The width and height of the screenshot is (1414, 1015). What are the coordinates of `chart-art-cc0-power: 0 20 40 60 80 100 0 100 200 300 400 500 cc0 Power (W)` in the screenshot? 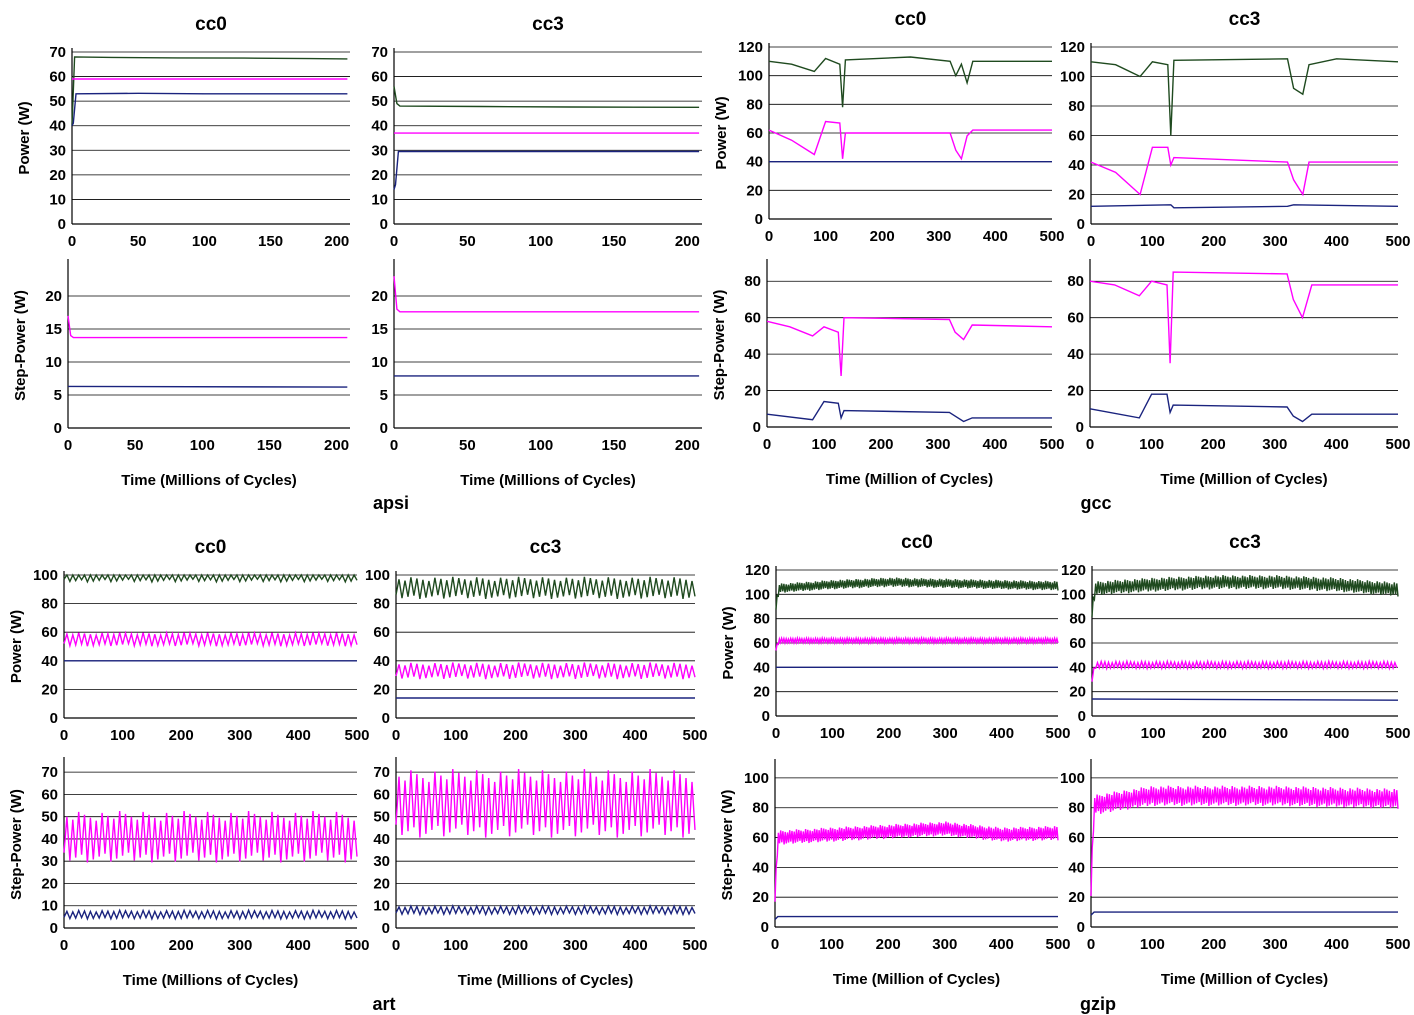 It's located at (189, 640).